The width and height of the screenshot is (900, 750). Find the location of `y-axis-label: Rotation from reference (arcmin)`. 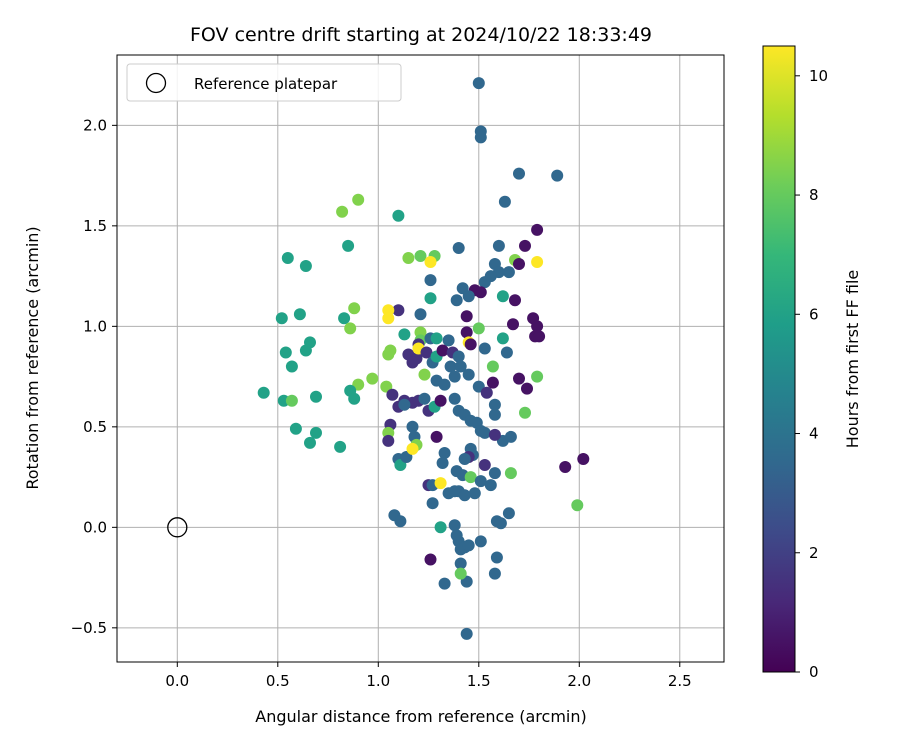

y-axis-label: Rotation from reference (arcmin) is located at coordinates (32, 357).